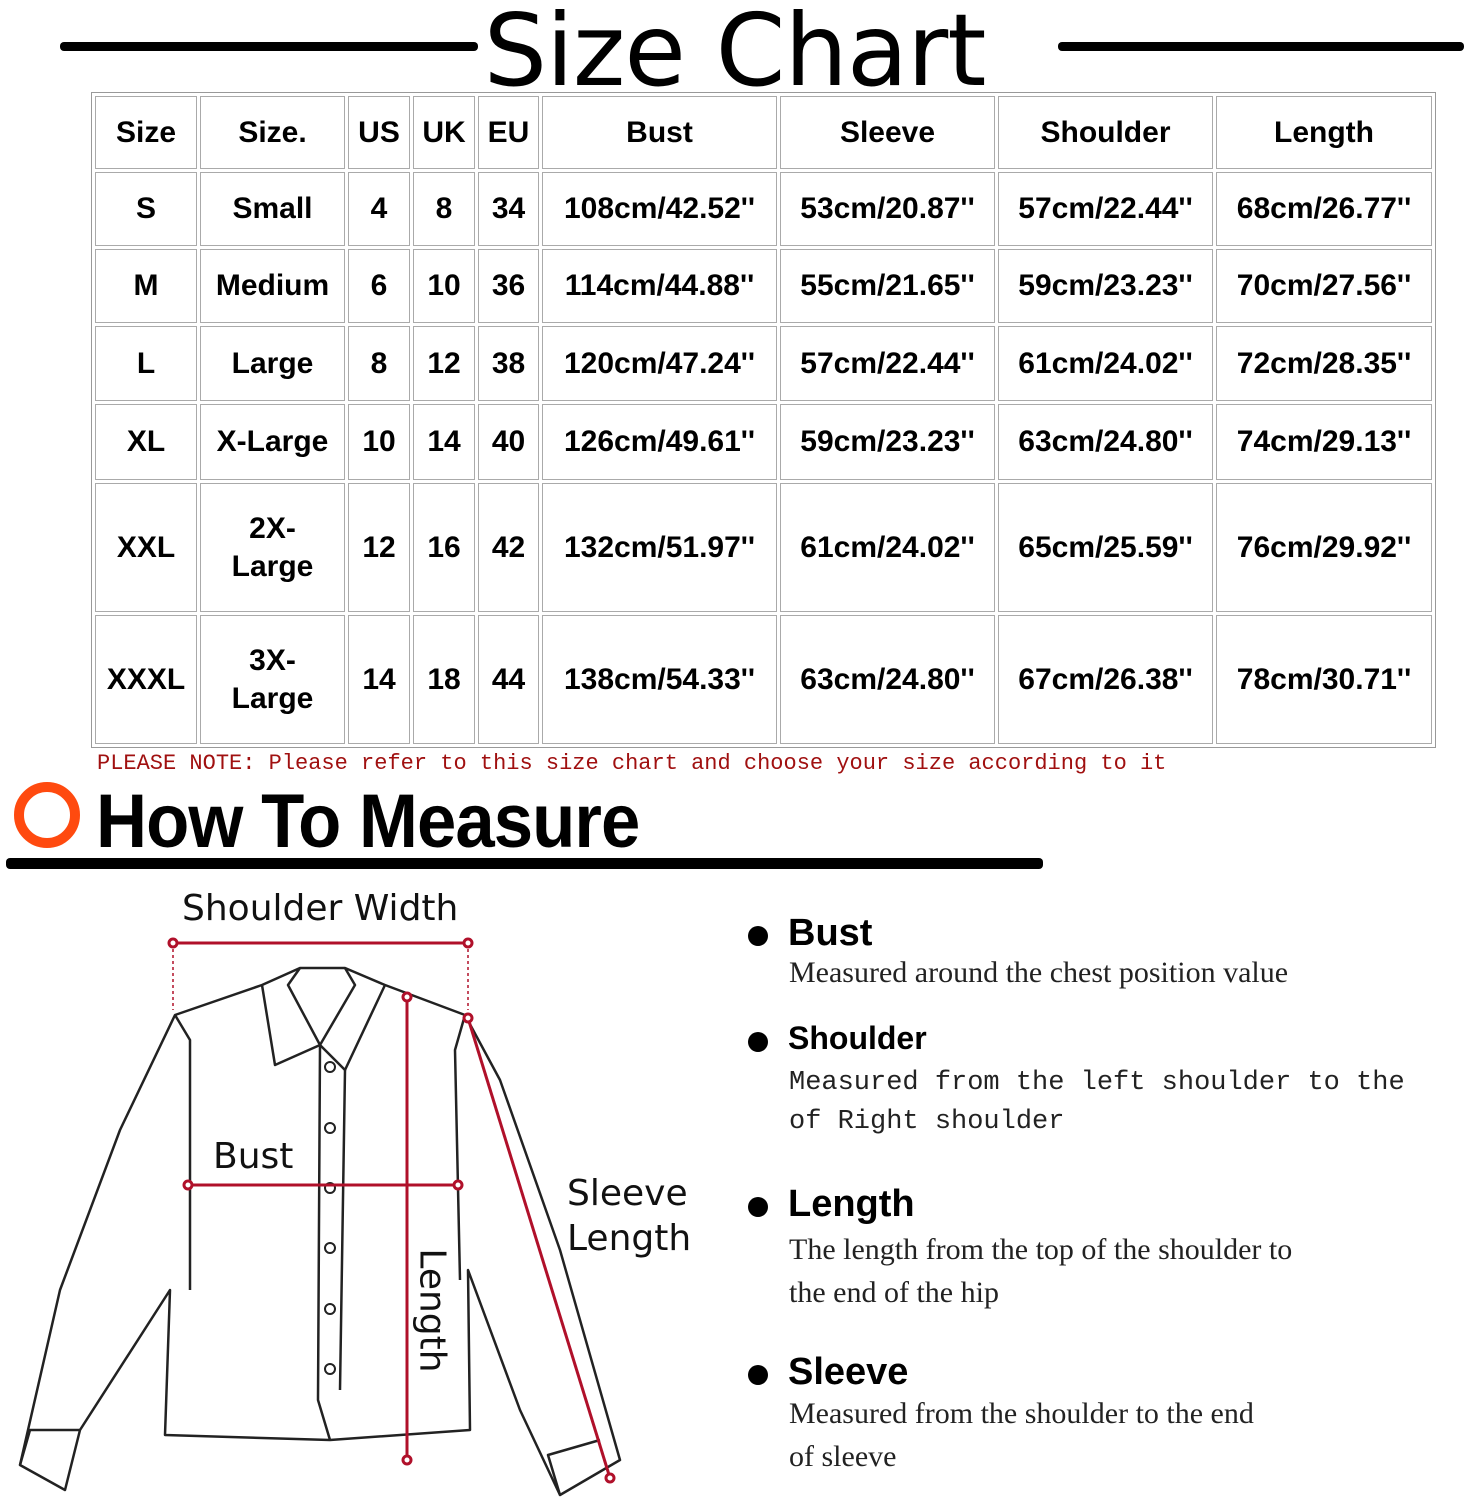  What do you see at coordinates (659, 547) in the screenshot?
I see `table-cell: 132cm/51.97''` at bounding box center [659, 547].